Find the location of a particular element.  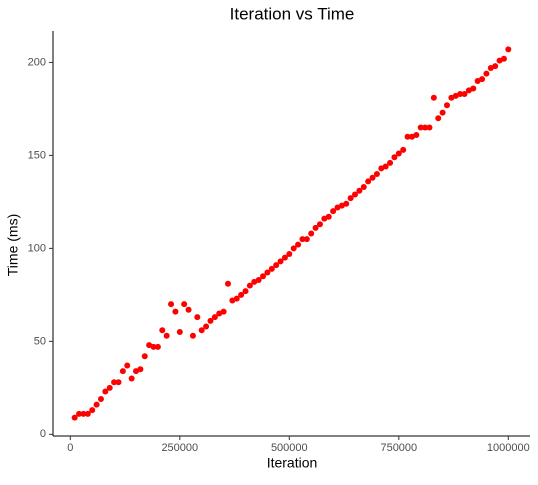

chart-title: Iteration vs Time is located at coordinates (292, 13).